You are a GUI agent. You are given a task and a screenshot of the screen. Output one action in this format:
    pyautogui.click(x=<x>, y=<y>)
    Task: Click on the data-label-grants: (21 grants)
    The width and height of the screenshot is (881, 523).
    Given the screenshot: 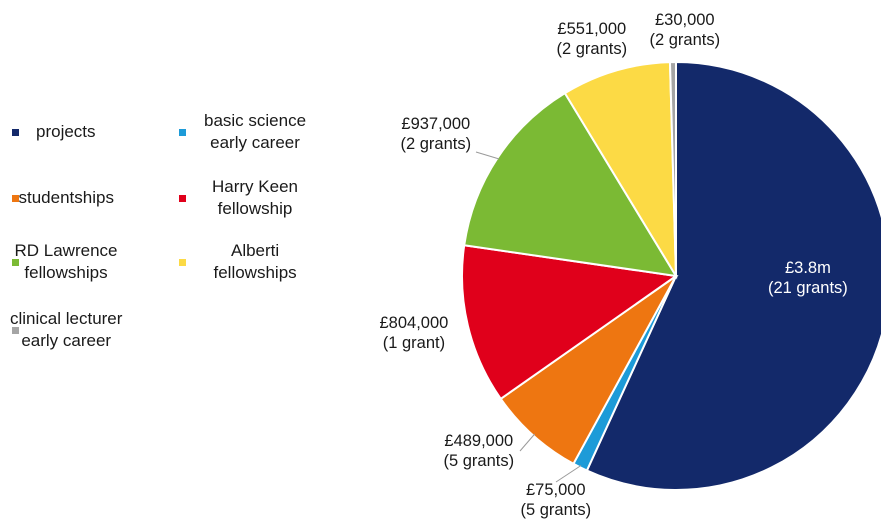 What is the action you would take?
    pyautogui.click(x=808, y=288)
    